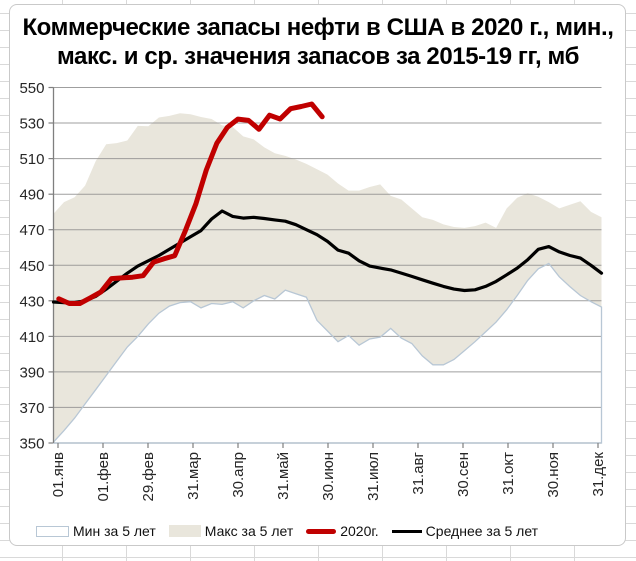 Image resolution: width=636 pixels, height=561 pixels. What do you see at coordinates (31, 159) in the screenshot?
I see `y-axis-label-510: 510` at bounding box center [31, 159].